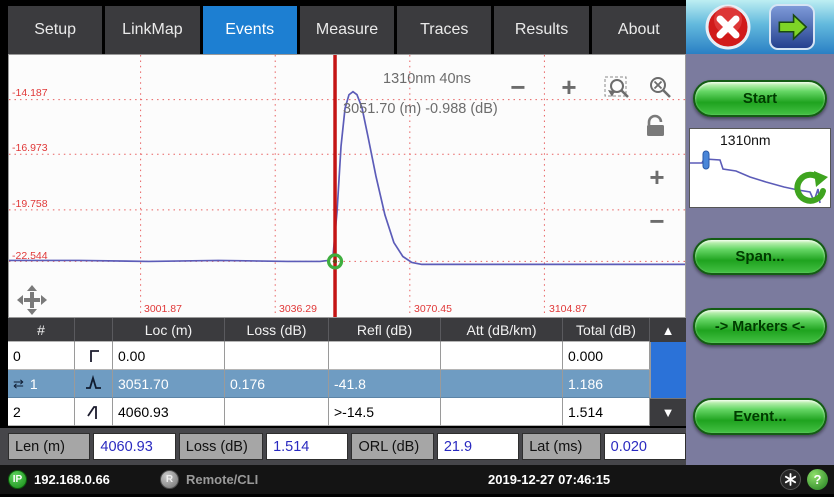 The image size is (834, 497). Describe the element at coordinates (638, 30) in the screenshot. I see `tab-about: About` at that location.